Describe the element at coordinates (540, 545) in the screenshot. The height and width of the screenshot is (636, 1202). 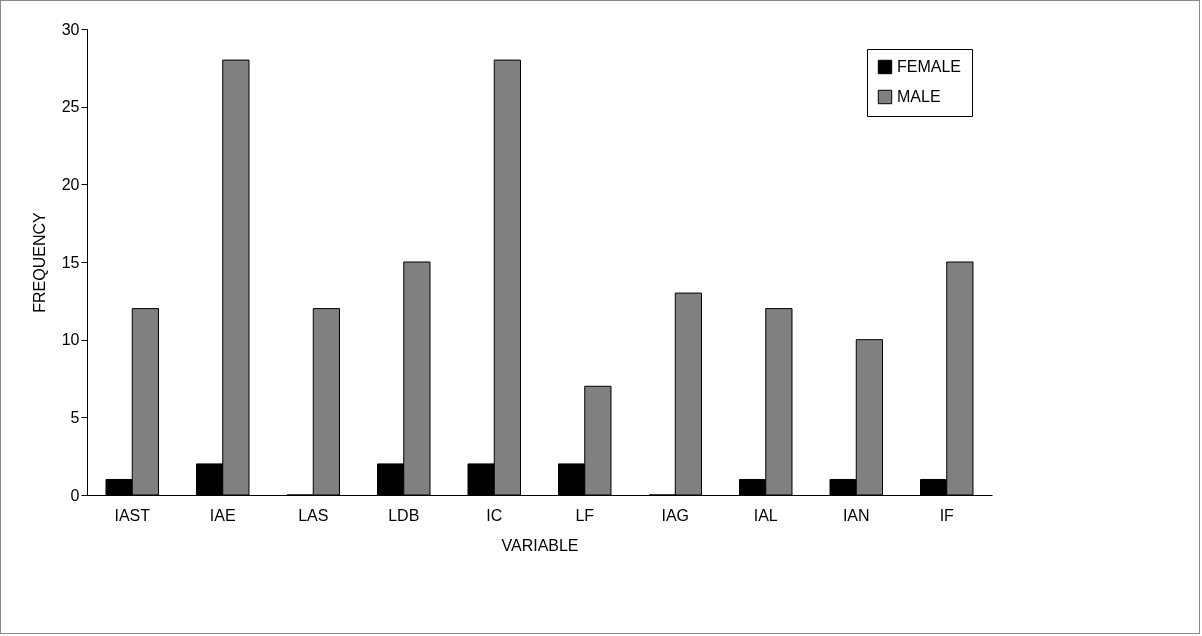
I see `x-axis-title: VARIABLE` at that location.